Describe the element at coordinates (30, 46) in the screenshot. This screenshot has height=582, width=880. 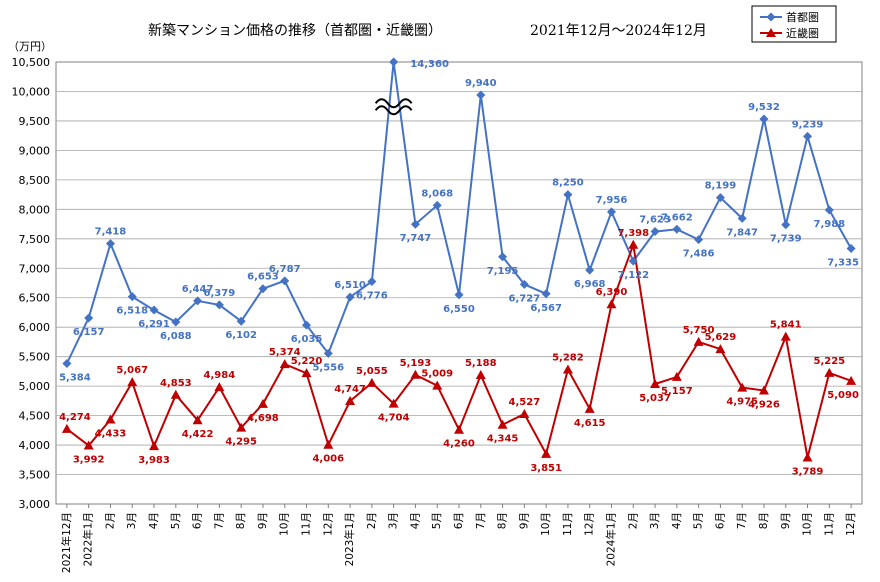
I see `y-axis-unit-label: （万円）` at that location.